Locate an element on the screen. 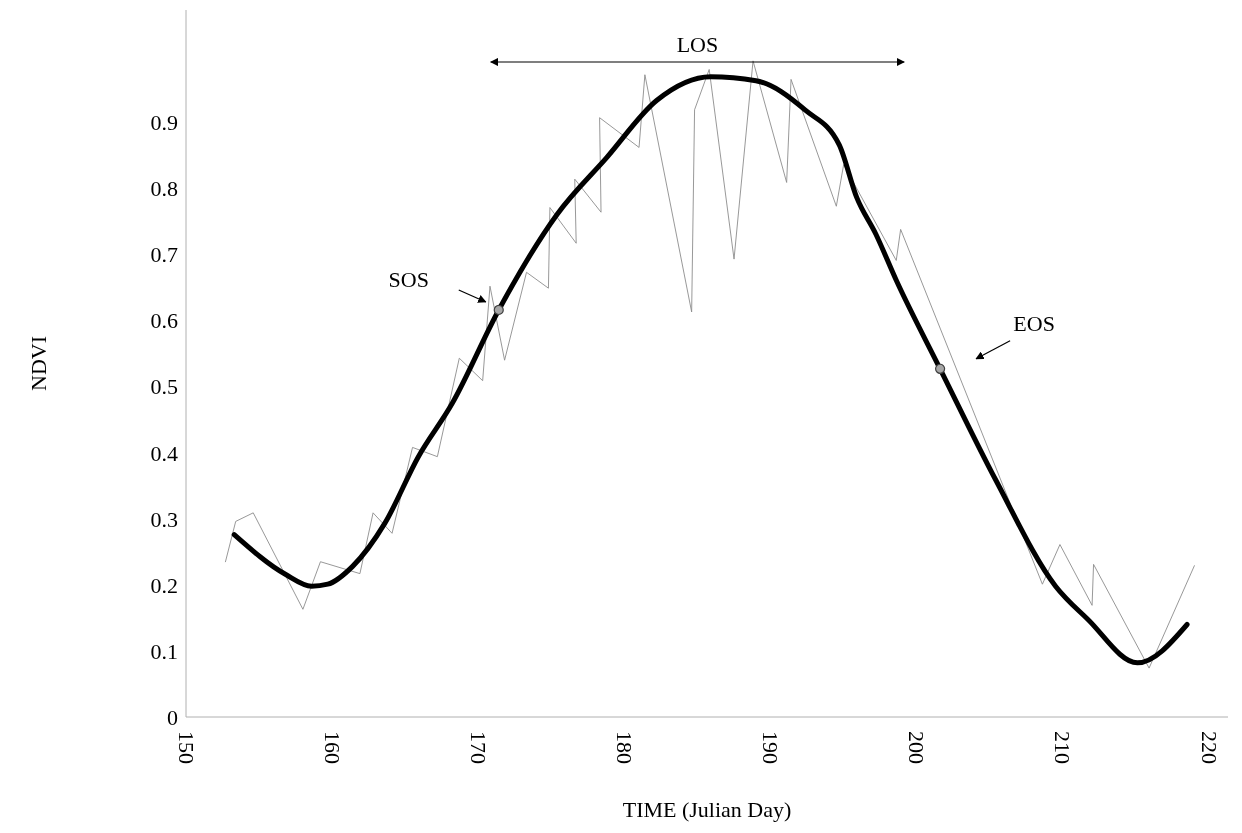  y-tick-label: 0.1 is located at coordinates (164, 651).